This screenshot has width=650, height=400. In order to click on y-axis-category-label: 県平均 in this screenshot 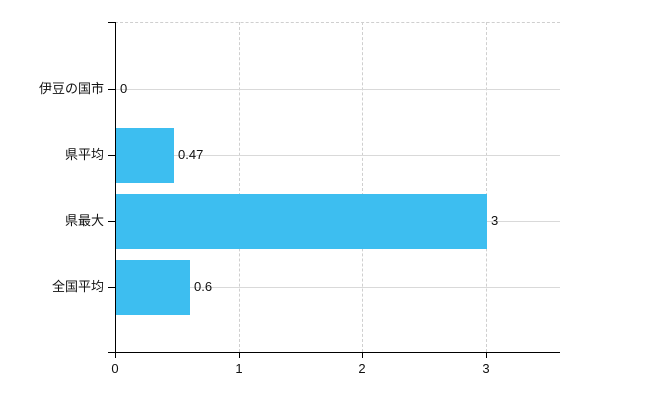, I will do `click(84, 154)`.